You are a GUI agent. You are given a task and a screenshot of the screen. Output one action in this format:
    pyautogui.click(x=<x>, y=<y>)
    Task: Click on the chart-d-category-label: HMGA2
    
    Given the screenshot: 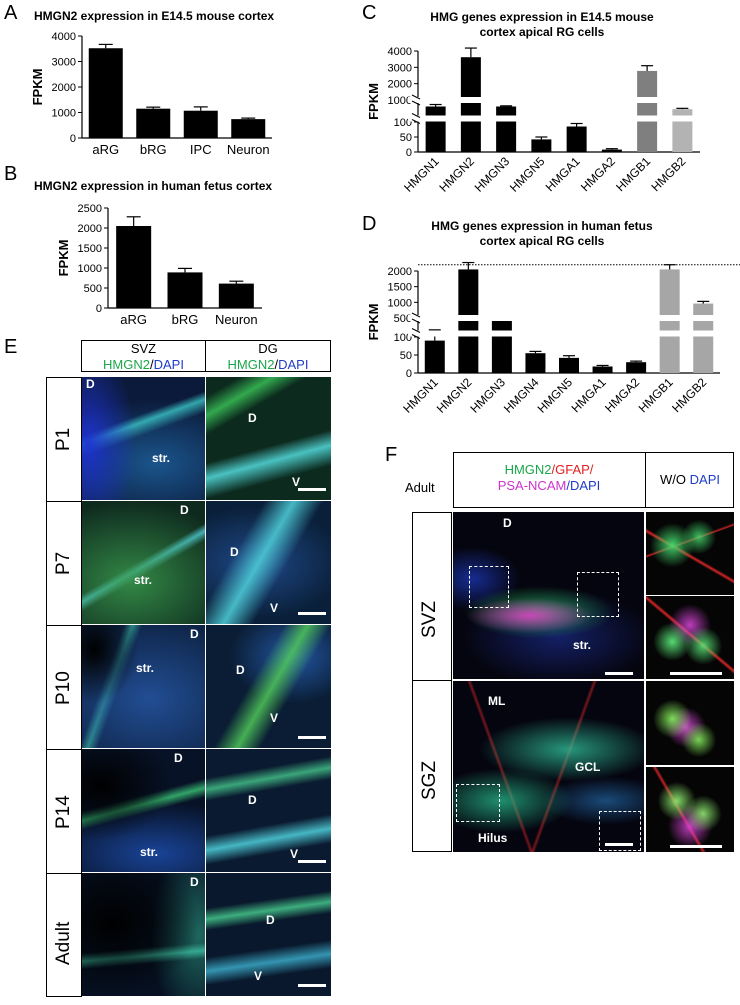 What is the action you would take?
    pyautogui.click(x=622, y=395)
    